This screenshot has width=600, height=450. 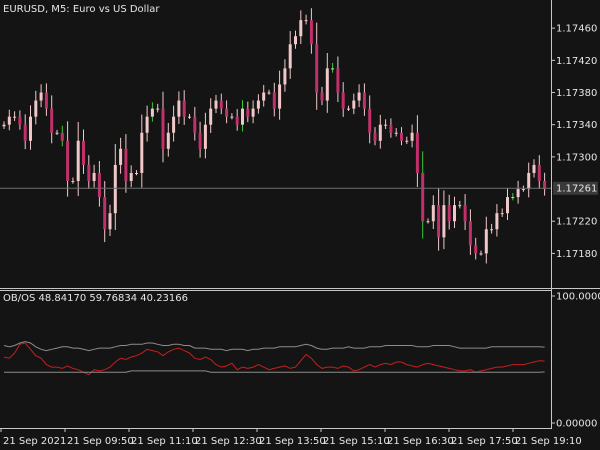 I want to click on price-tick-label: 1.17380, so click(x=576, y=93).